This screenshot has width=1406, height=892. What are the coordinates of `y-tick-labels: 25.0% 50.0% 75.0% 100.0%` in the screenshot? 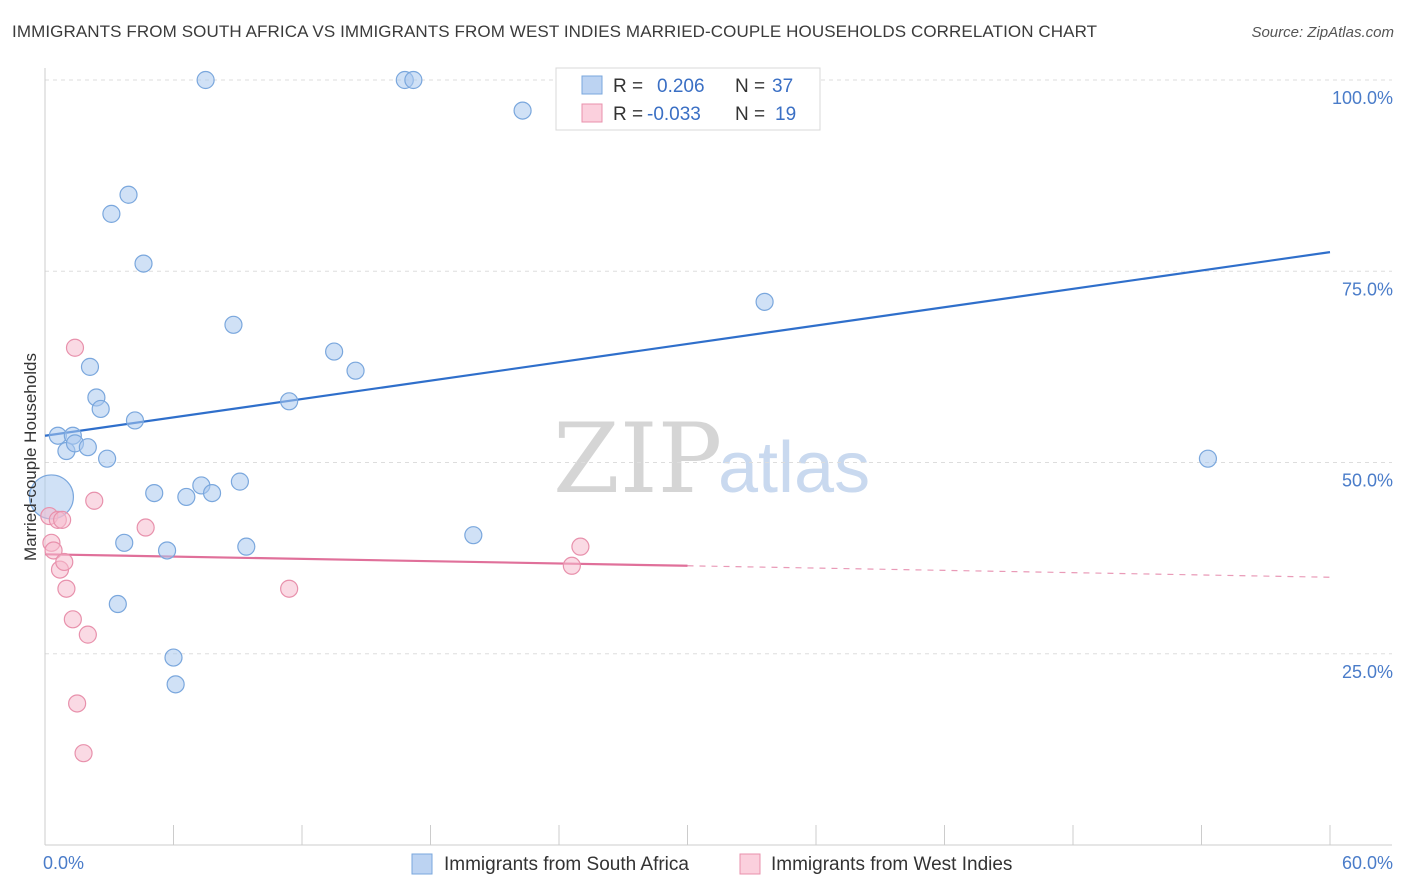 It's located at (1362, 385).